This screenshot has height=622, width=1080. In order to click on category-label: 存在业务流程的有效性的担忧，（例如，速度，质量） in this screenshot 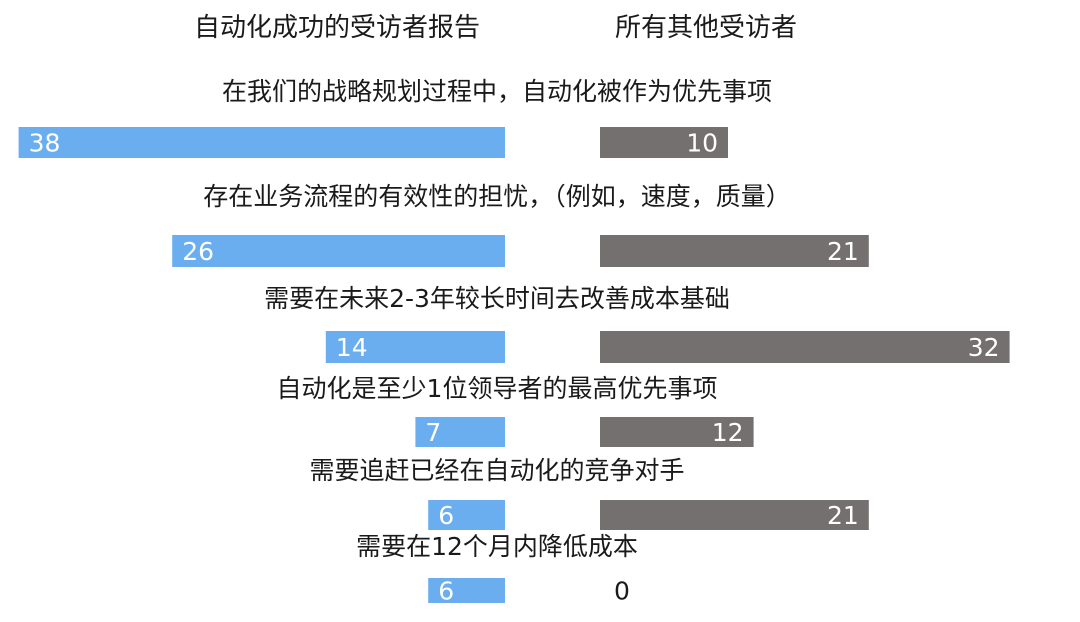, I will do `click(497, 196)`.